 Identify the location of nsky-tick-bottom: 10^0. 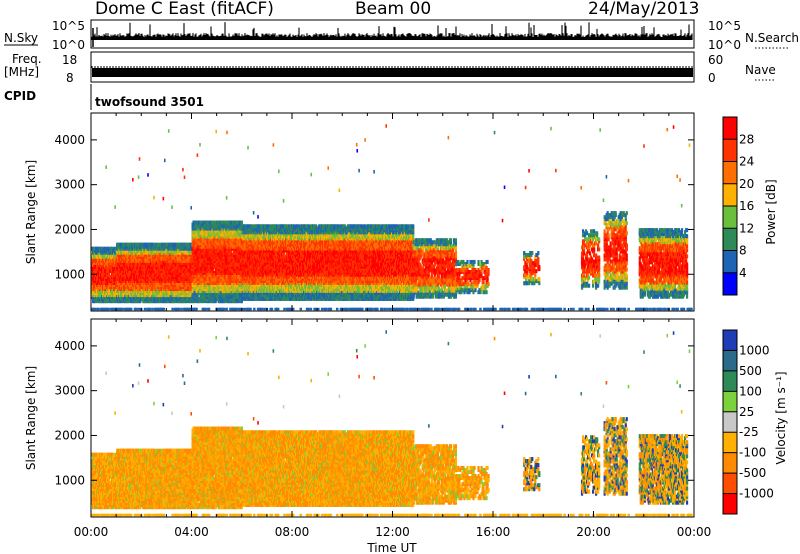
(68, 45).